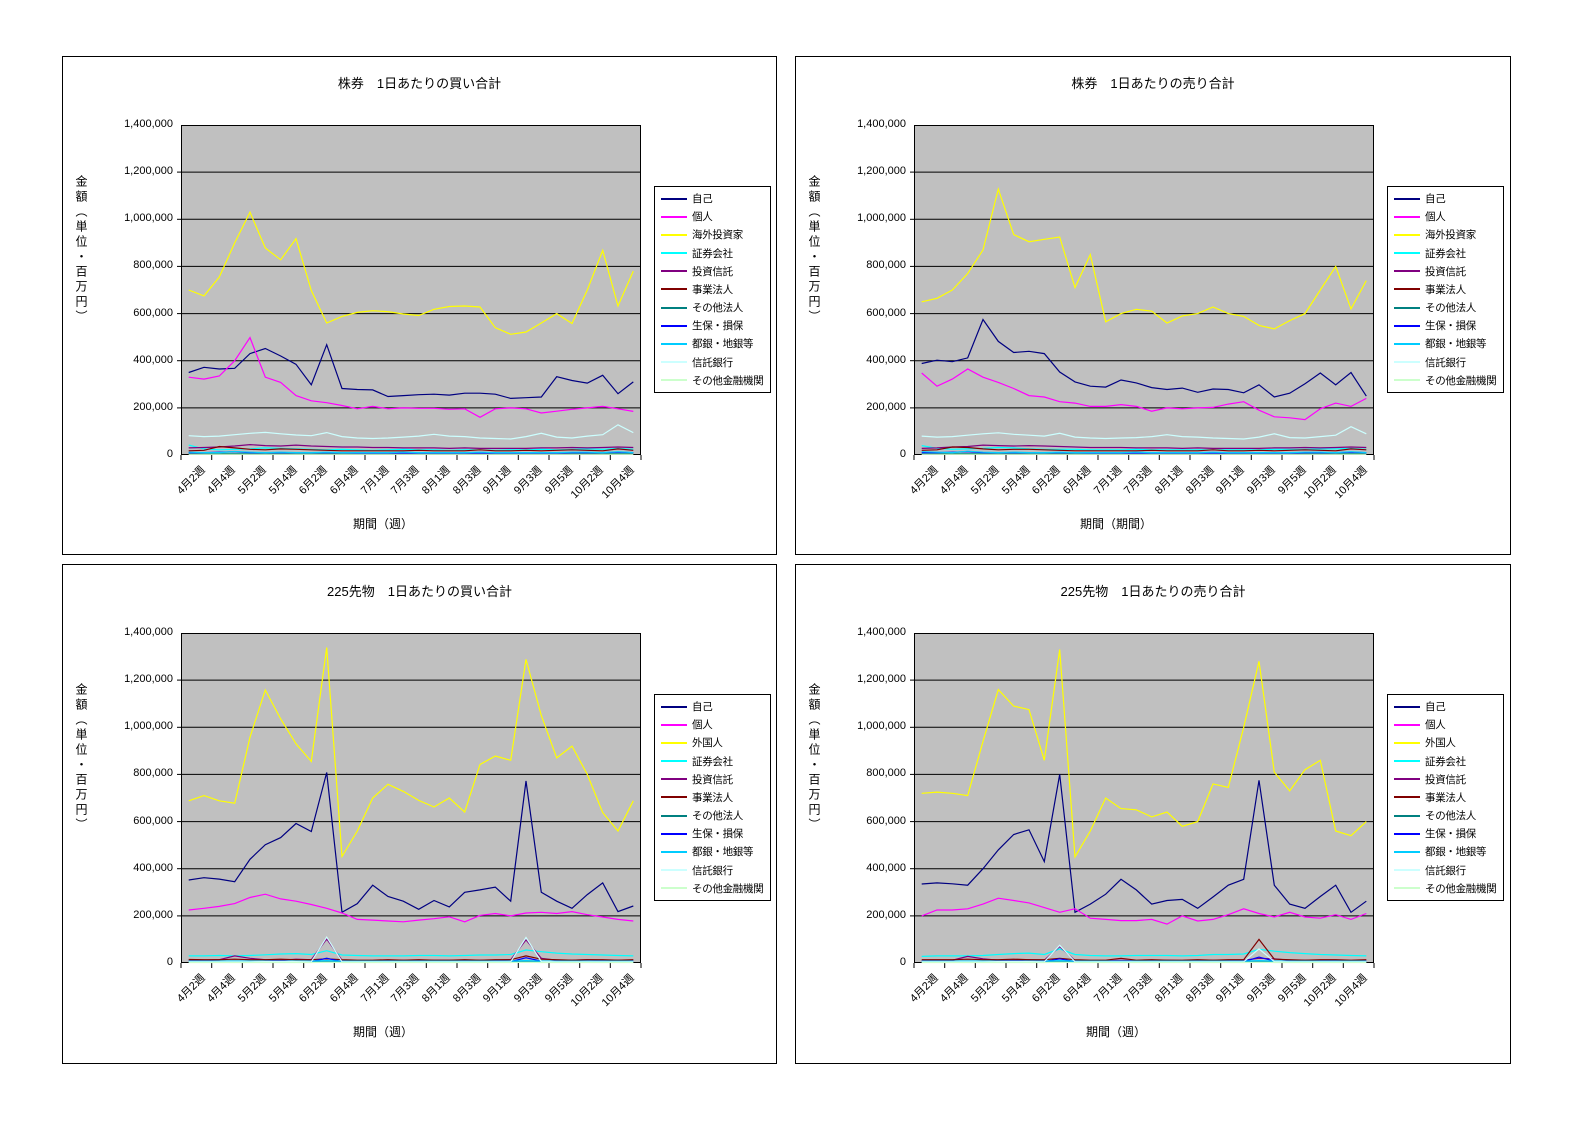 This screenshot has width=1587, height=1123. I want to click on legend-label: 海外投資家, so click(717, 235).